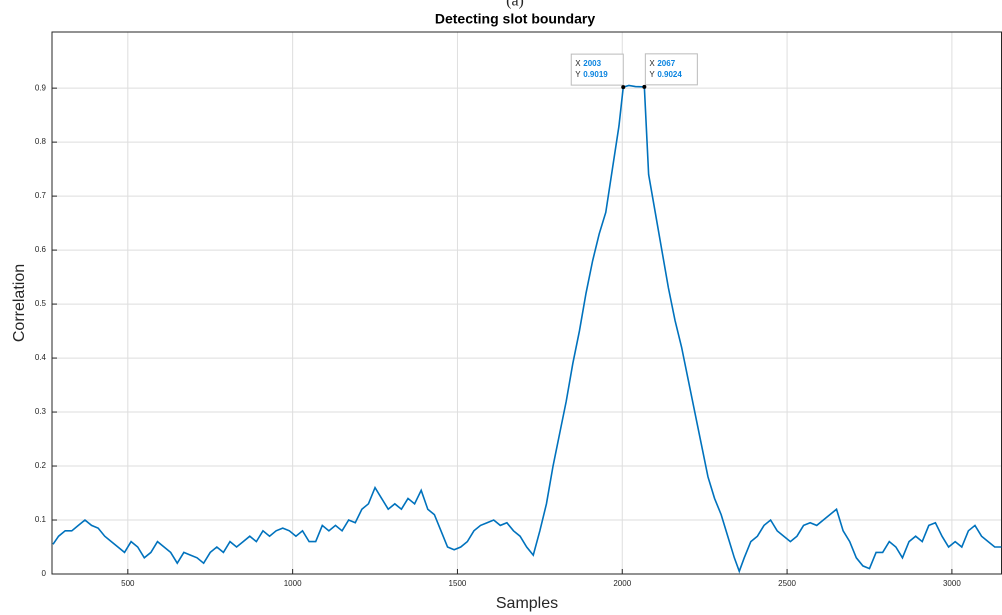 The width and height of the screenshot is (1002, 615). Describe the element at coordinates (44, 573) in the screenshot. I see `y-tick-label: 0` at that location.